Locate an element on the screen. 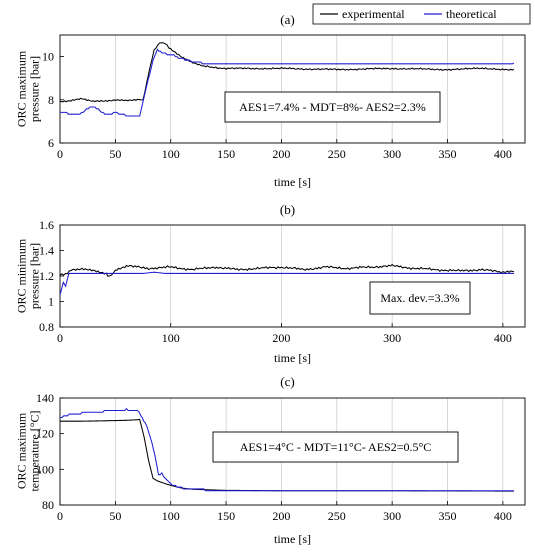 The width and height of the screenshot is (535, 555). y-tick-label: 100 is located at coordinates (45, 469).